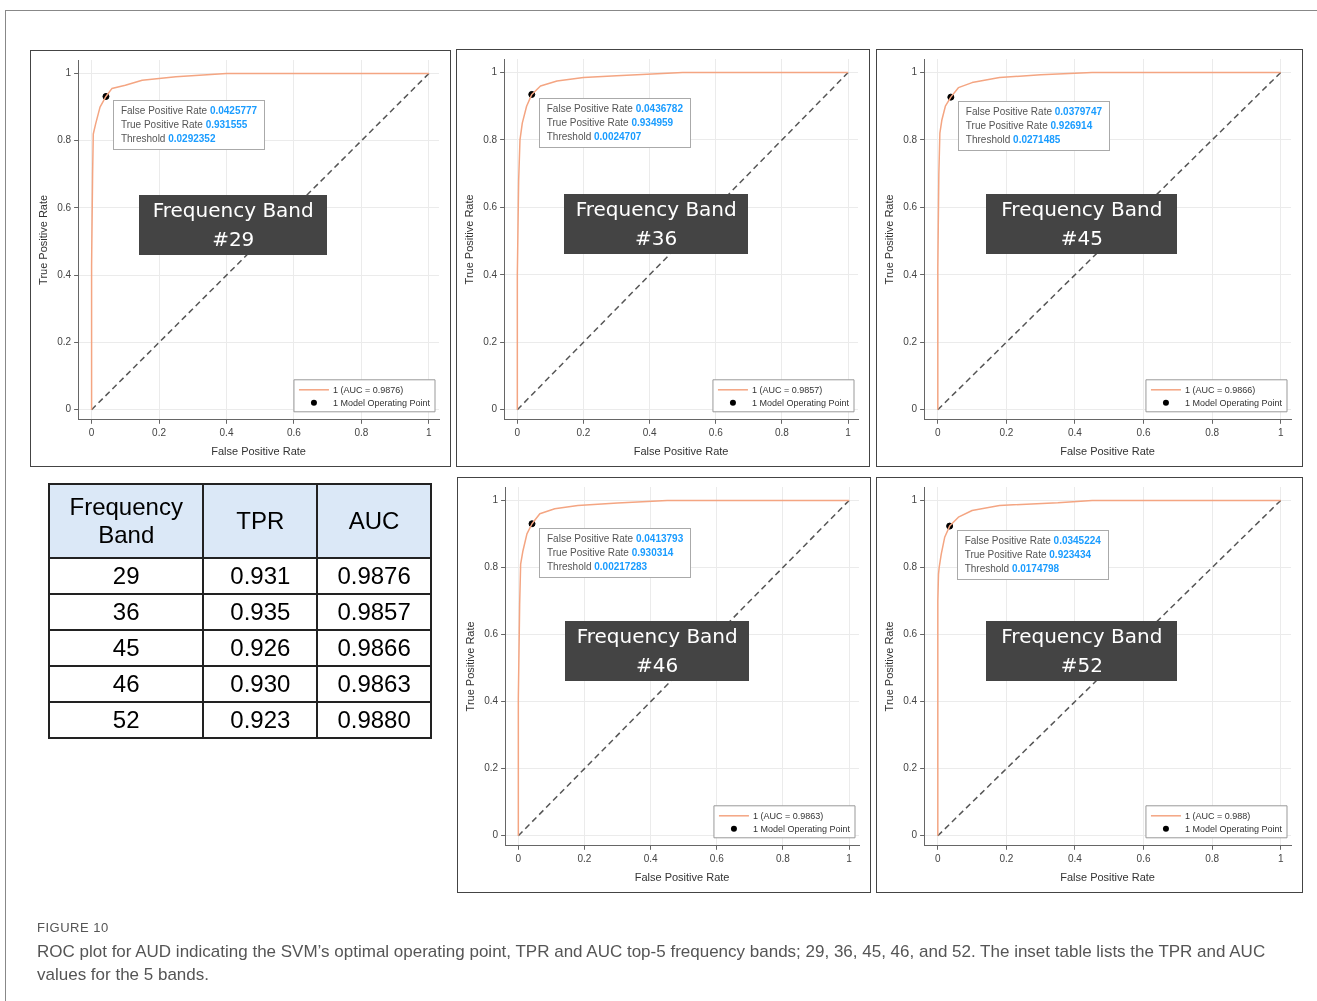 This screenshot has height=1001, width=1317. I want to click on annotation: False Positive Rate 0.0436782, so click(614, 109).